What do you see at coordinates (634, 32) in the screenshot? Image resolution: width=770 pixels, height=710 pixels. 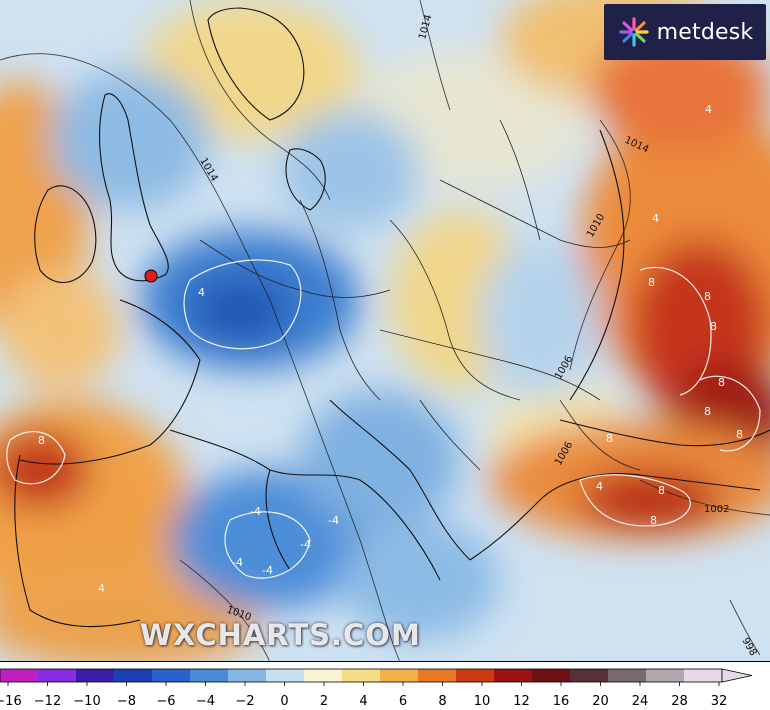 I see `metdesk-starburst-icon` at bounding box center [634, 32].